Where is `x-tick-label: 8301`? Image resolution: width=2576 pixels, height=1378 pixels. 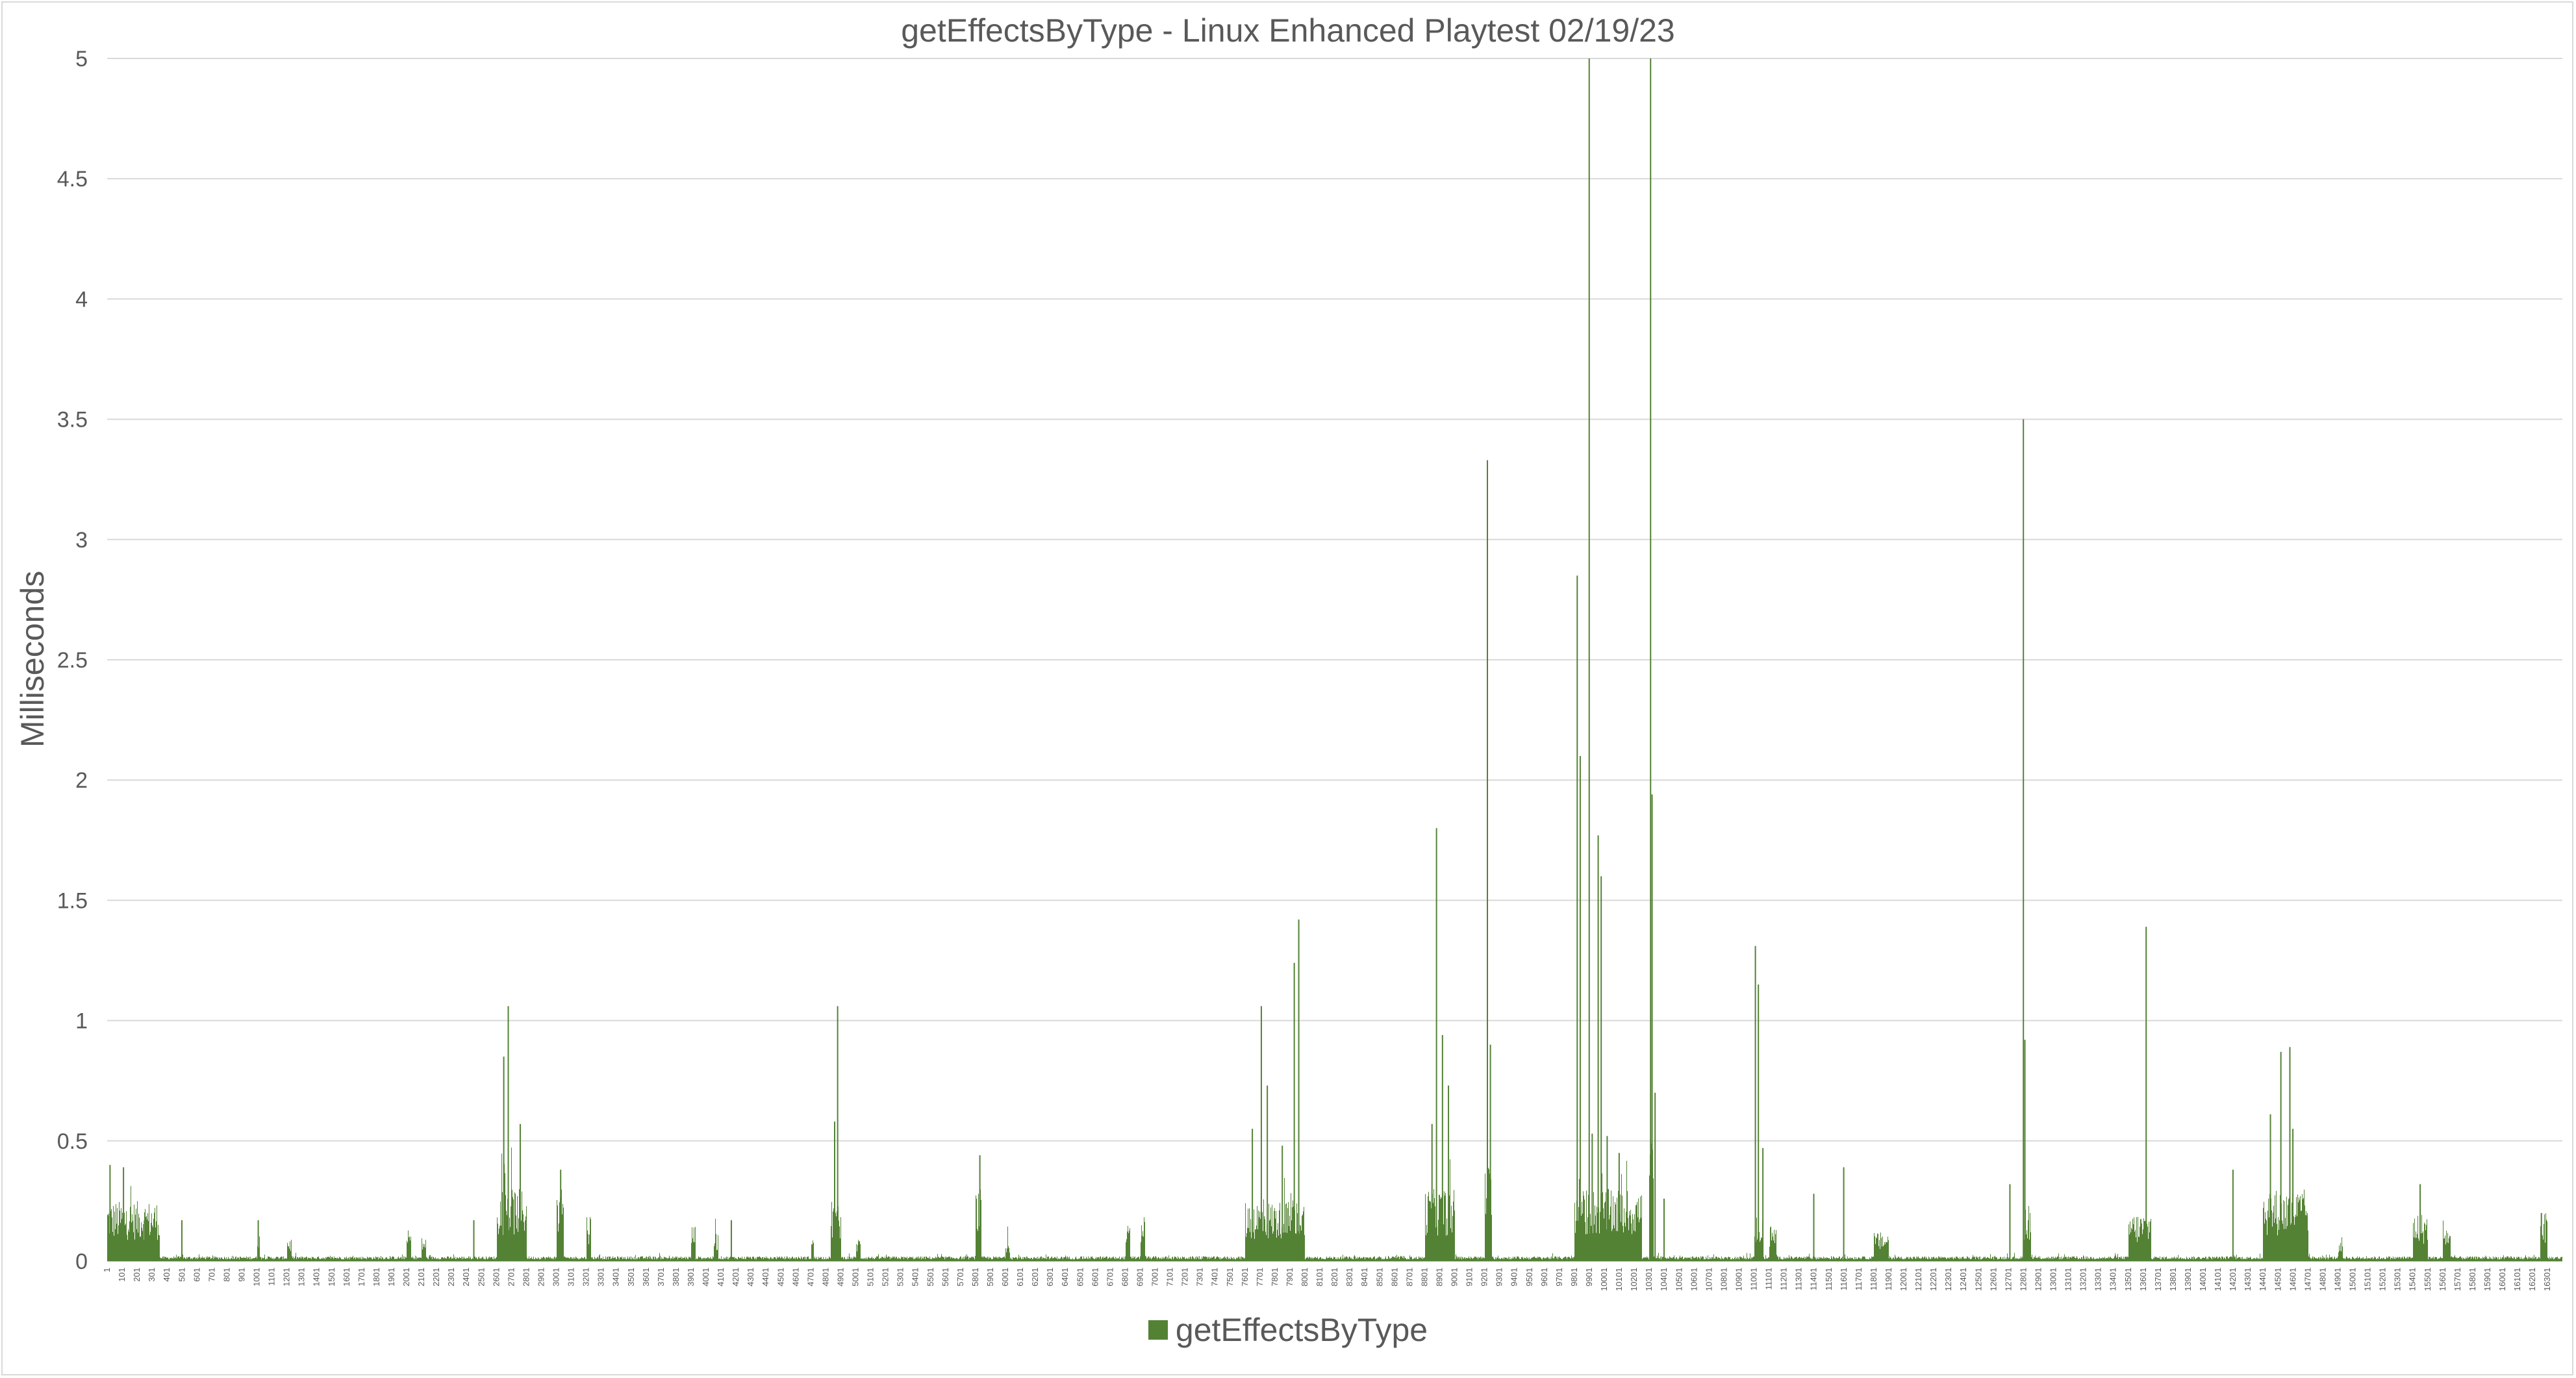 x-tick-label: 8301 is located at coordinates (1350, 1277).